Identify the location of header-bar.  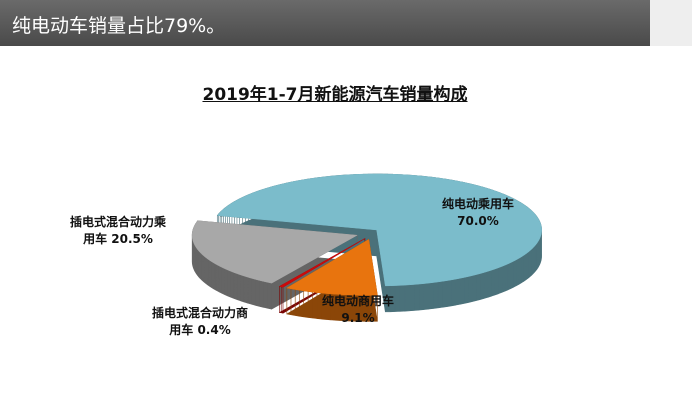
(325, 23).